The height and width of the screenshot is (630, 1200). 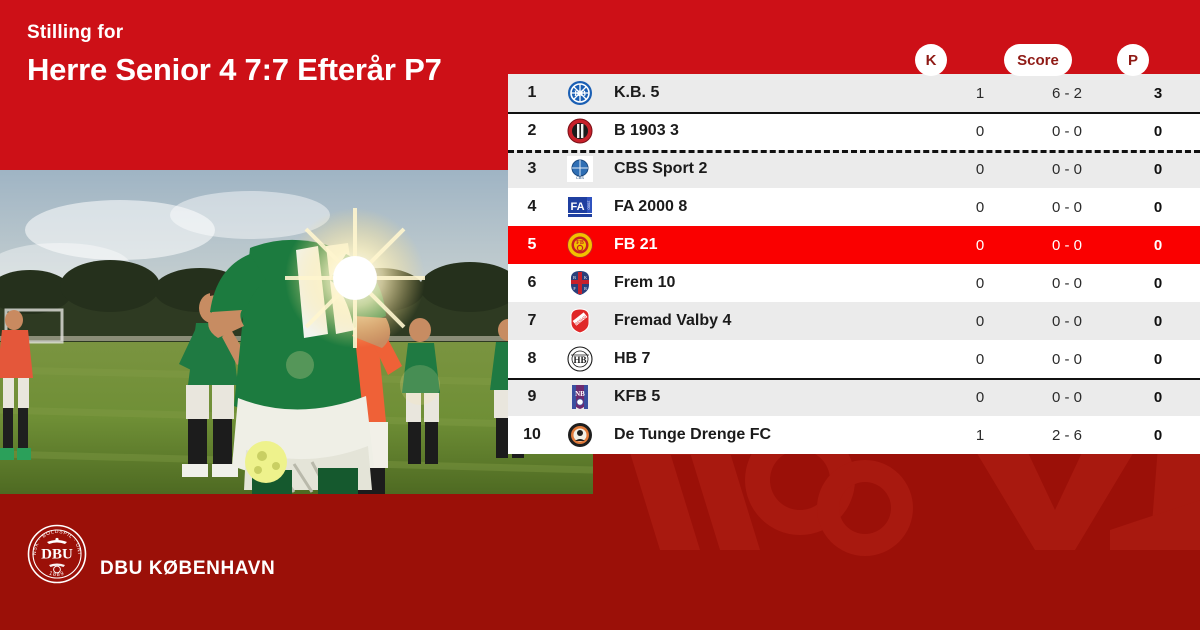 I want to click on svg-text: FA, so click(x=577, y=207).